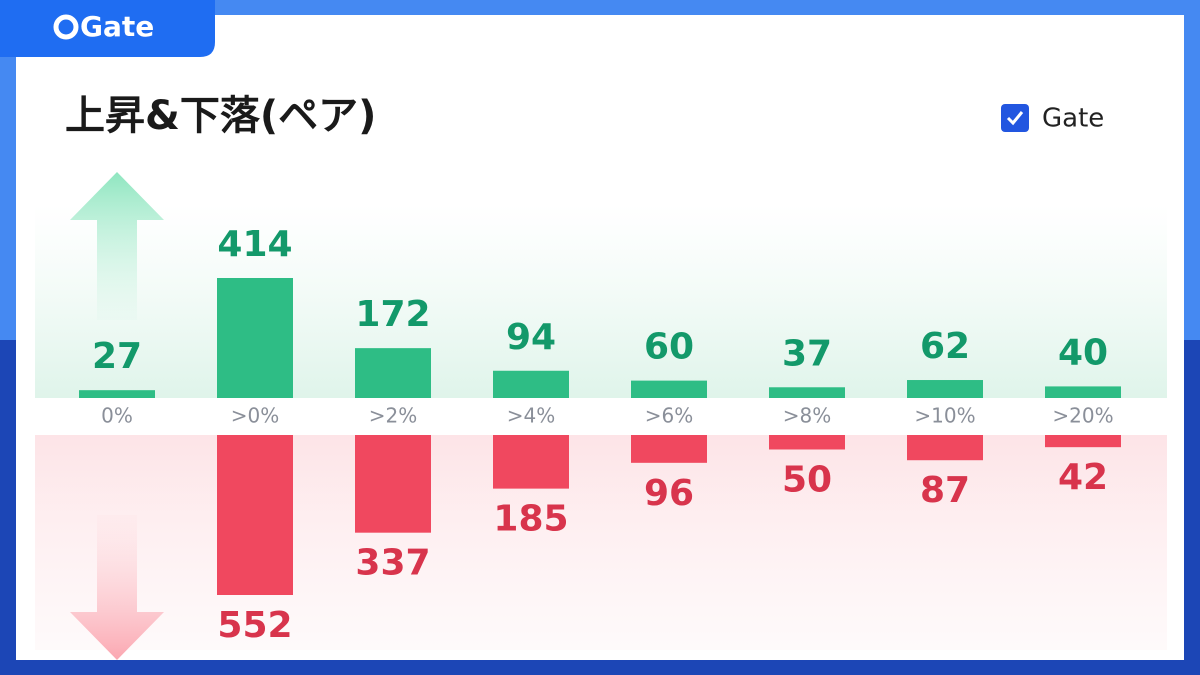  What do you see at coordinates (117, 246) in the screenshot?
I see `up-arrow` at bounding box center [117, 246].